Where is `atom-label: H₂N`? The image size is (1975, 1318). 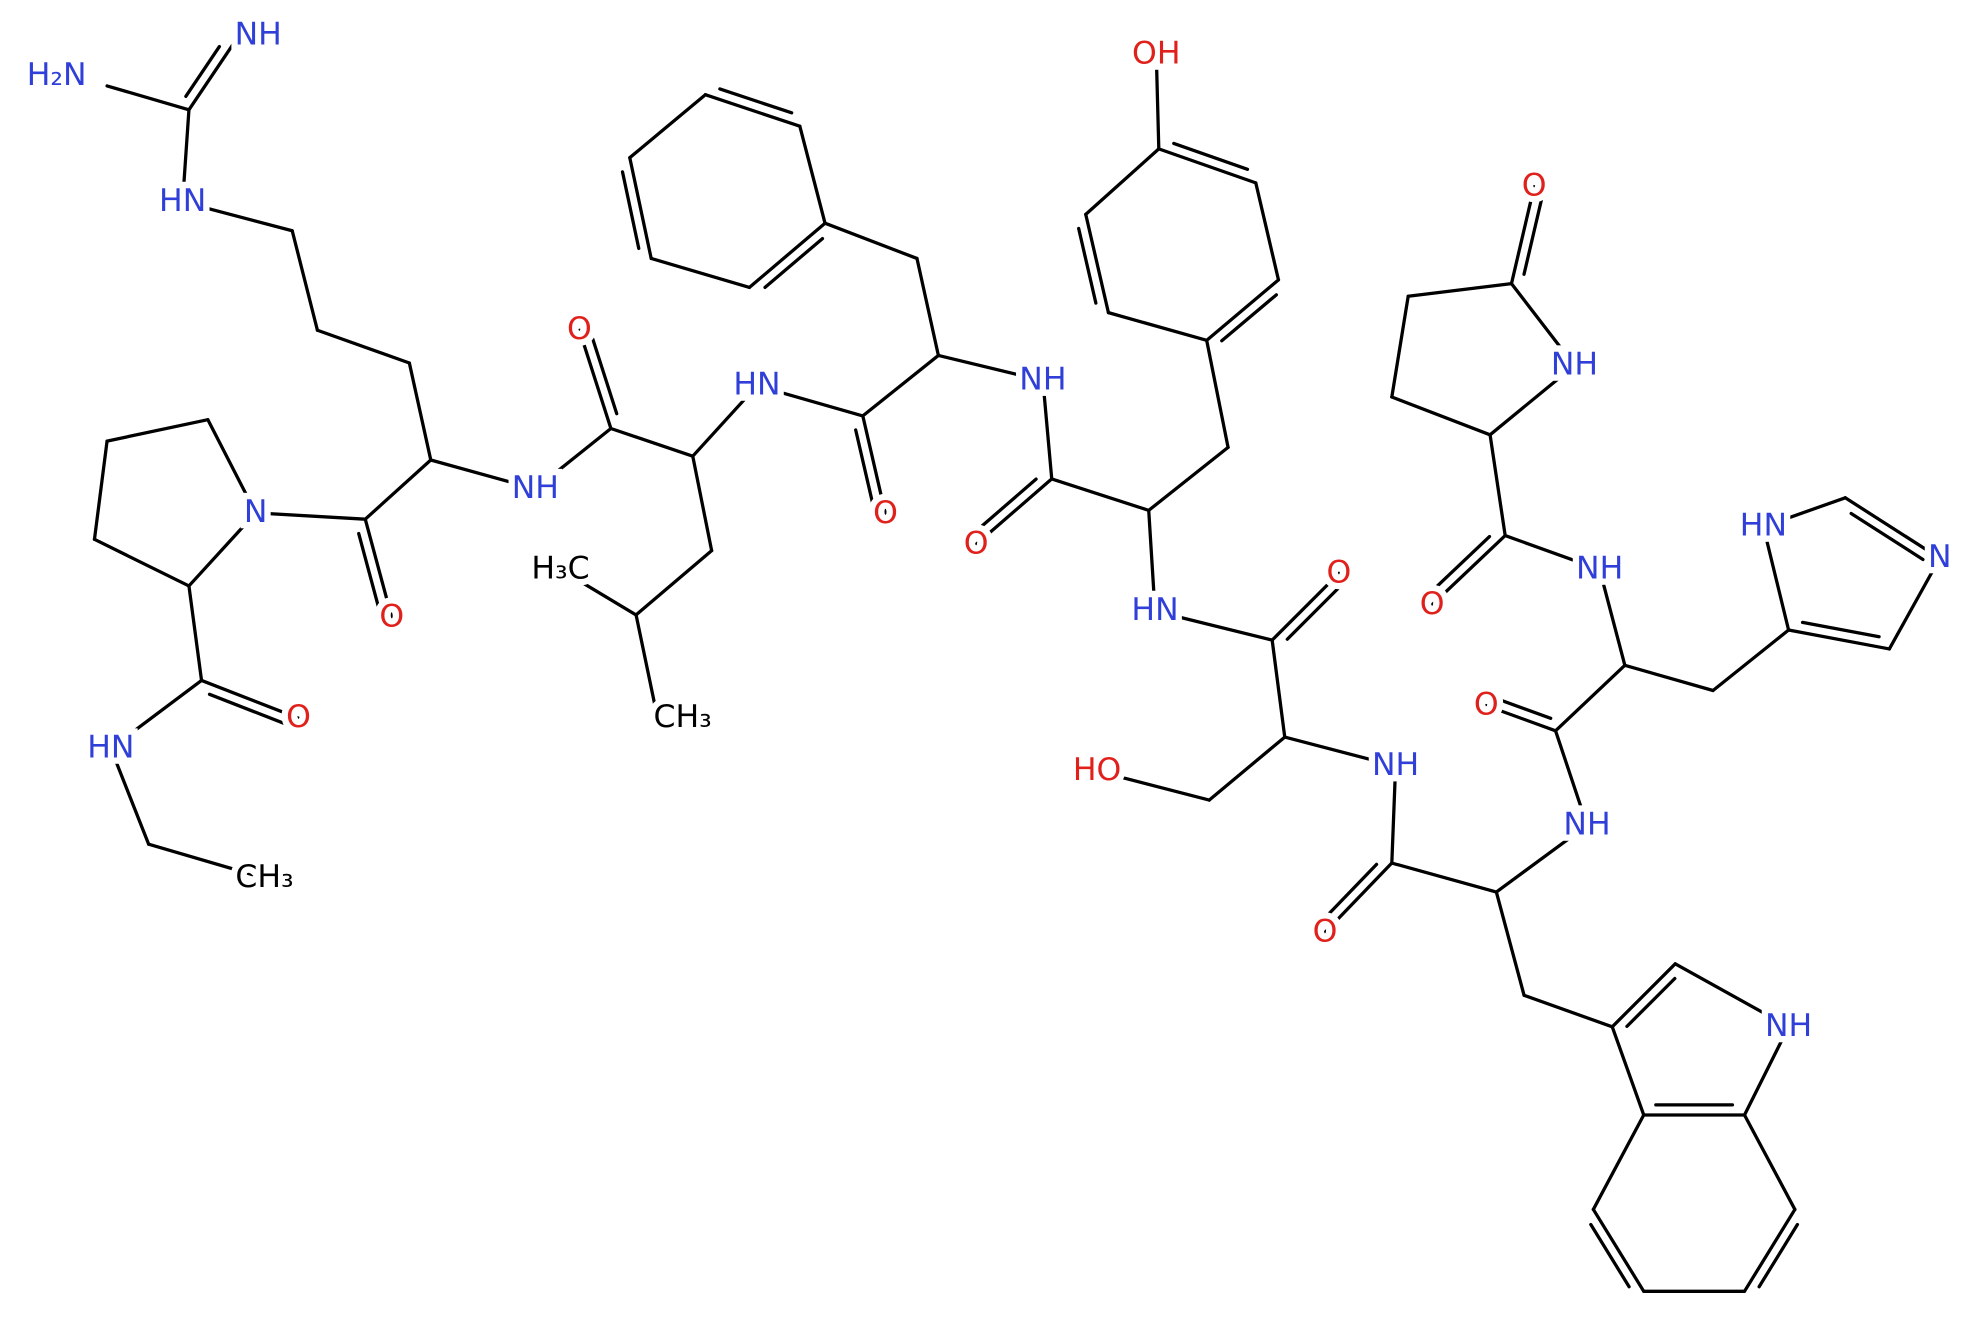
atom-label: H₂N is located at coordinates (57, 75).